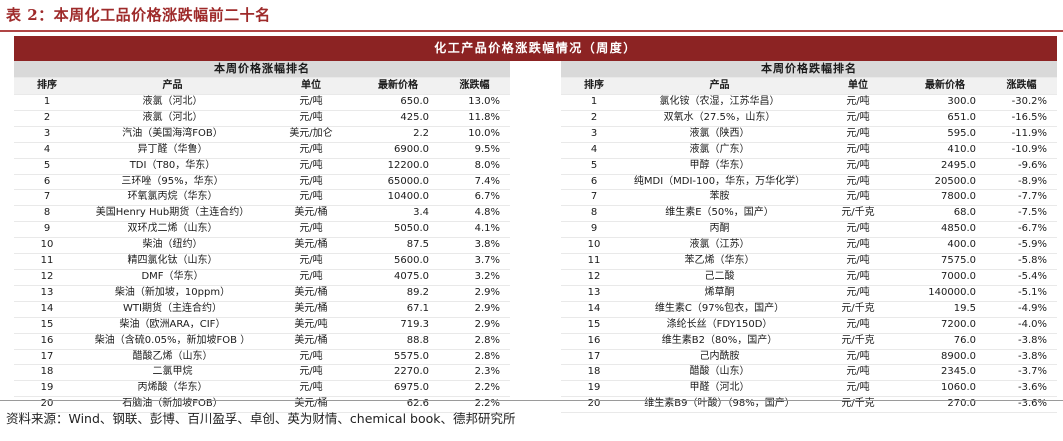  What do you see at coordinates (719, 102) in the screenshot?
I see `product-cell: 氯化铵（农湿，江苏华昌）` at bounding box center [719, 102].